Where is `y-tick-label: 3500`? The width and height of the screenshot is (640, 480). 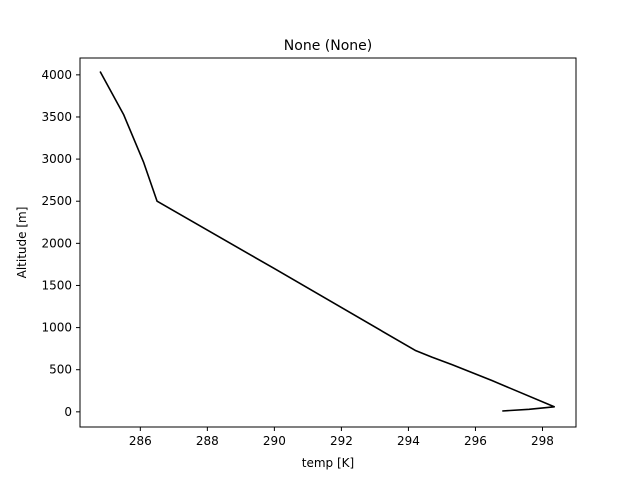 y-tick-label: 3500 is located at coordinates (56, 117).